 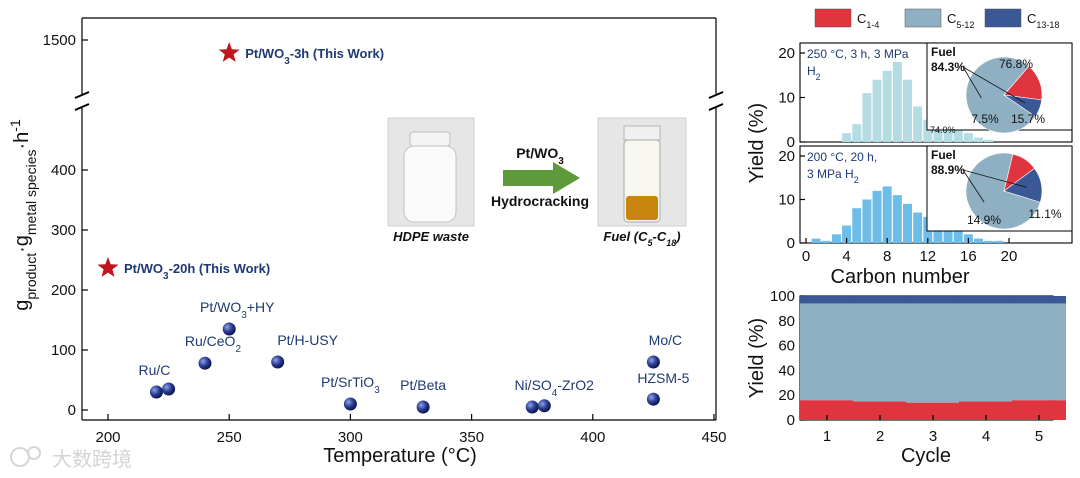 I want to click on x-axis-label: Cycle, so click(x=926, y=456).